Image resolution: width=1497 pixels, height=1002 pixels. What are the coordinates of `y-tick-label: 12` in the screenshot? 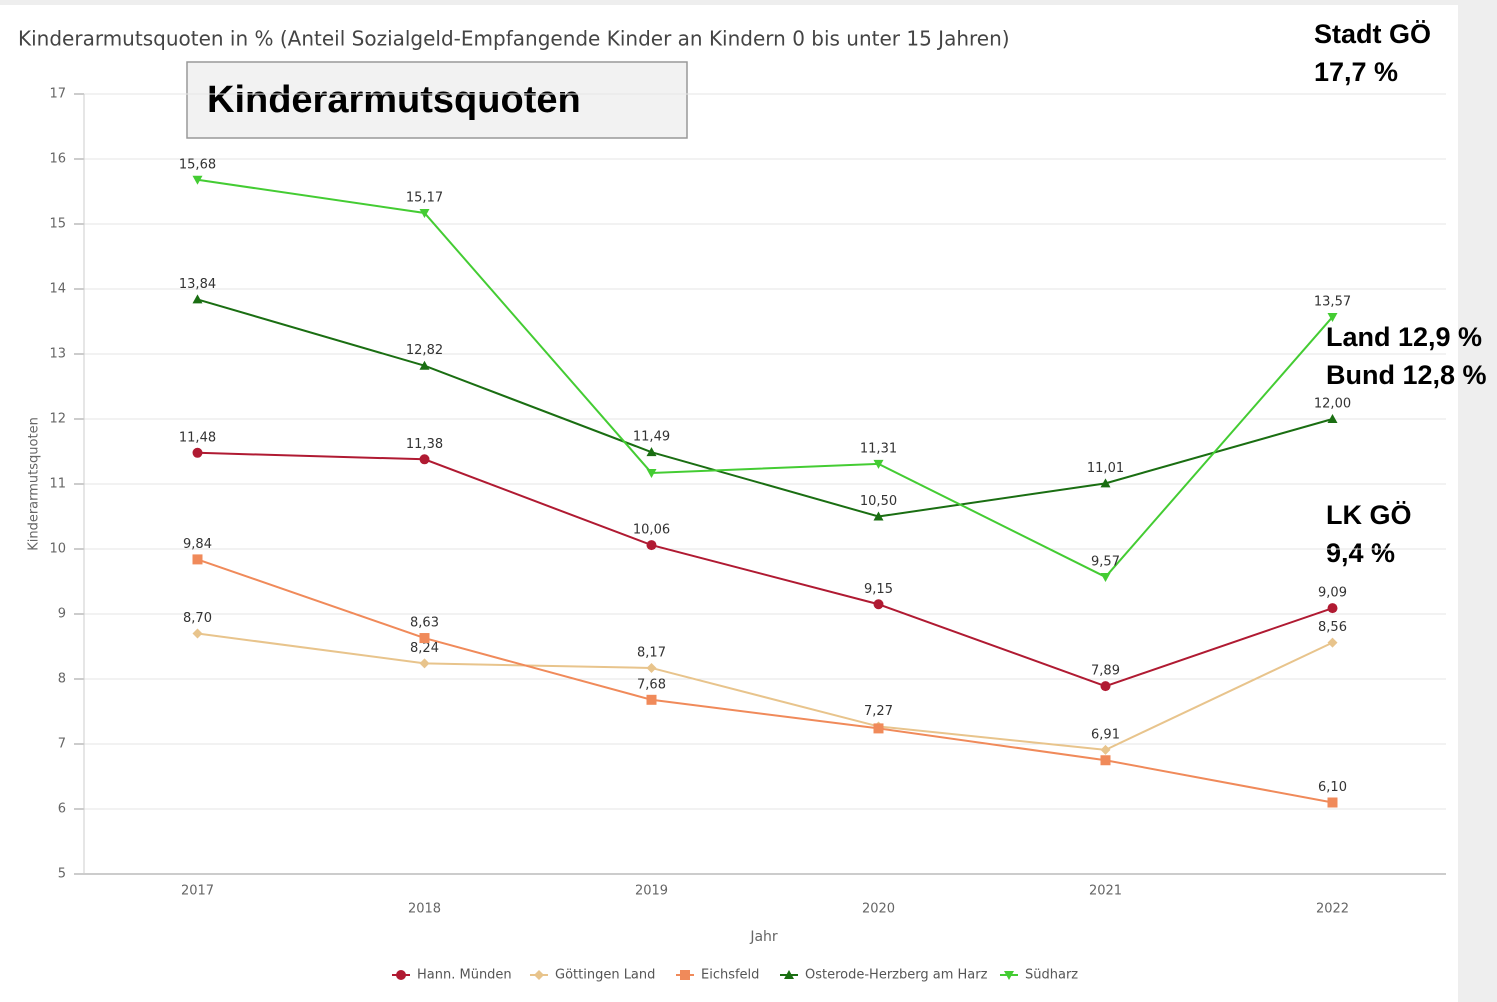 It's located at (57, 419).